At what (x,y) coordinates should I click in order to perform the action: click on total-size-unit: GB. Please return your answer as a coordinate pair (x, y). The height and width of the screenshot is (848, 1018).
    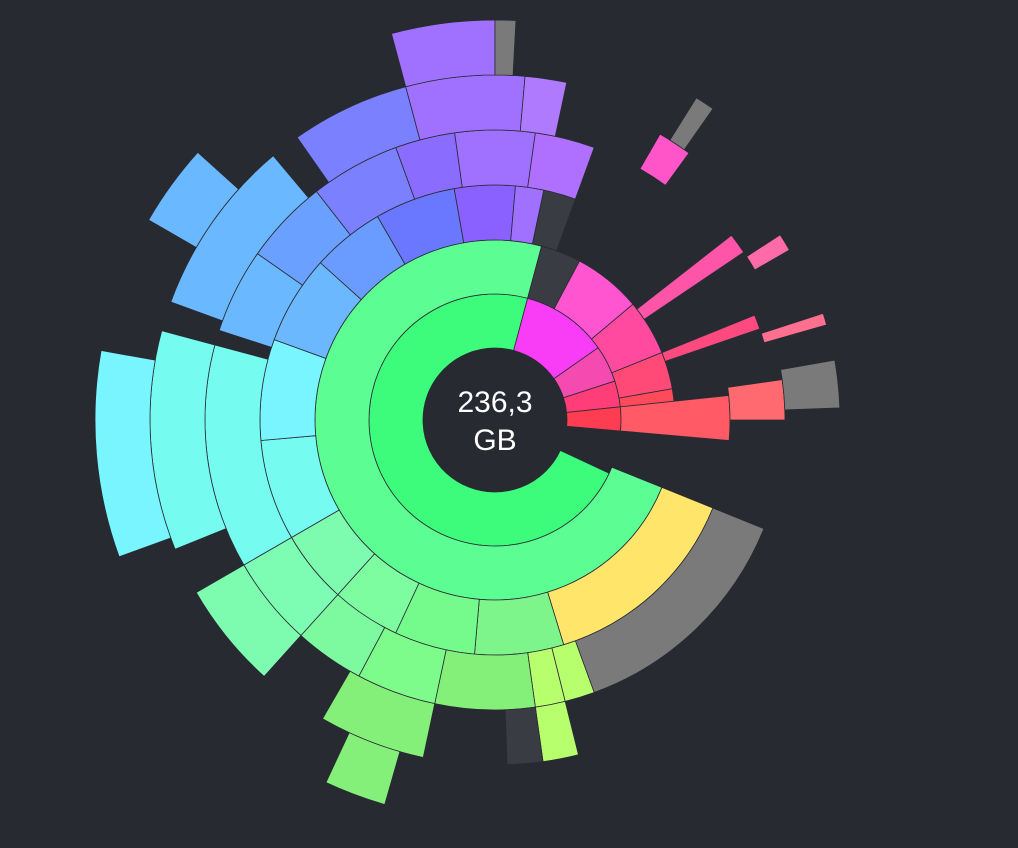
    Looking at the image, I should click on (494, 440).